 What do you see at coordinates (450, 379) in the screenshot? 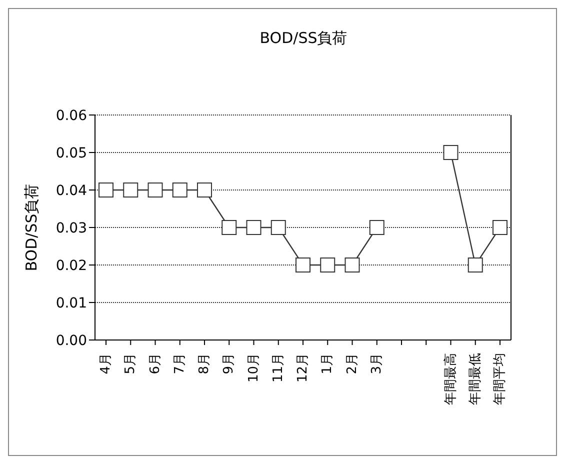
I see `x-tick-label: 年間最高` at bounding box center [450, 379].